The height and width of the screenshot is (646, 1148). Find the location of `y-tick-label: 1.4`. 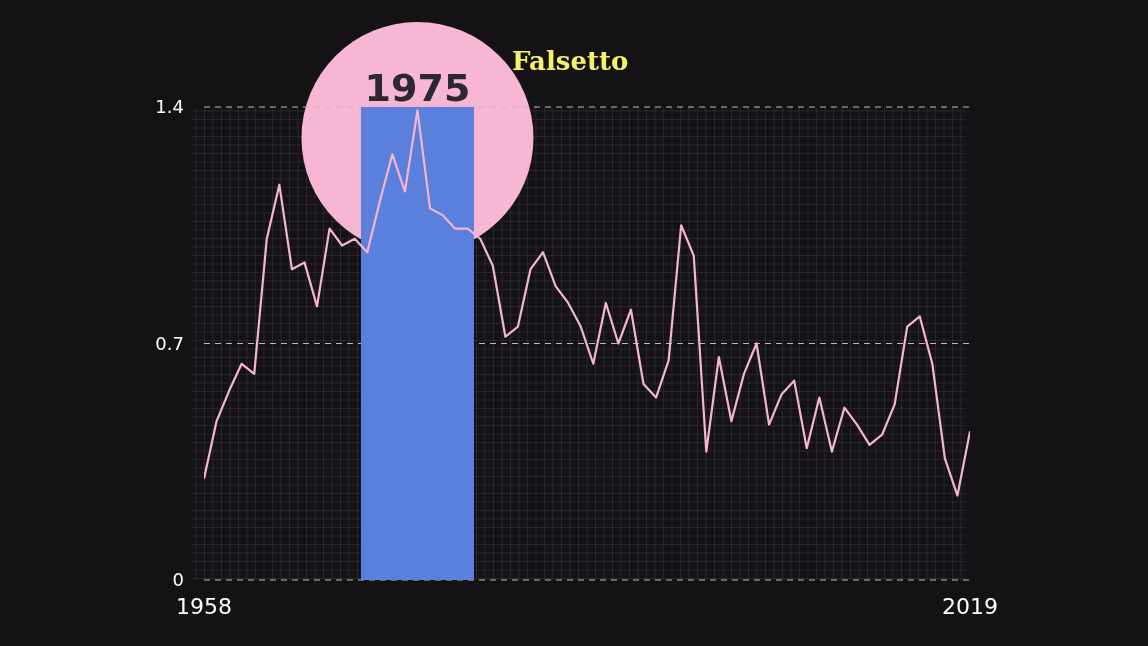

y-tick-label: 1.4 is located at coordinates (169, 107).